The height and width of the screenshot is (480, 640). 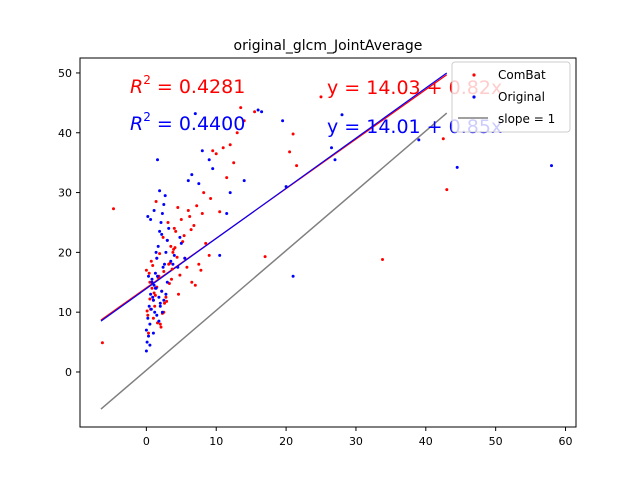 I want to click on y-tick-label: 40, so click(x=65, y=133).